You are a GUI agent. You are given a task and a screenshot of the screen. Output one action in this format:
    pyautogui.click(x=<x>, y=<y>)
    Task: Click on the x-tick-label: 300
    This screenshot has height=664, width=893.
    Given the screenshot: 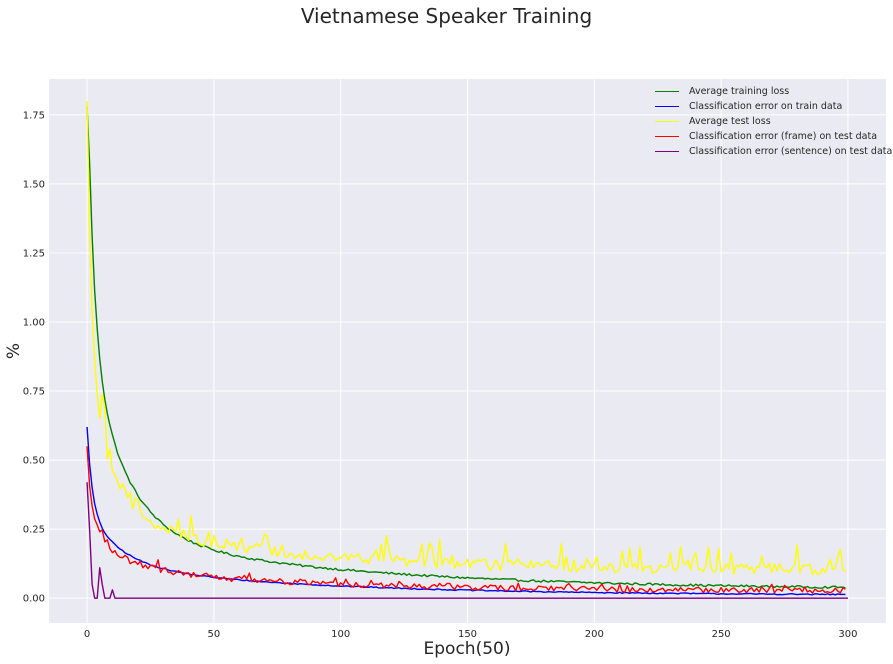 What is the action you would take?
    pyautogui.click(x=847, y=634)
    